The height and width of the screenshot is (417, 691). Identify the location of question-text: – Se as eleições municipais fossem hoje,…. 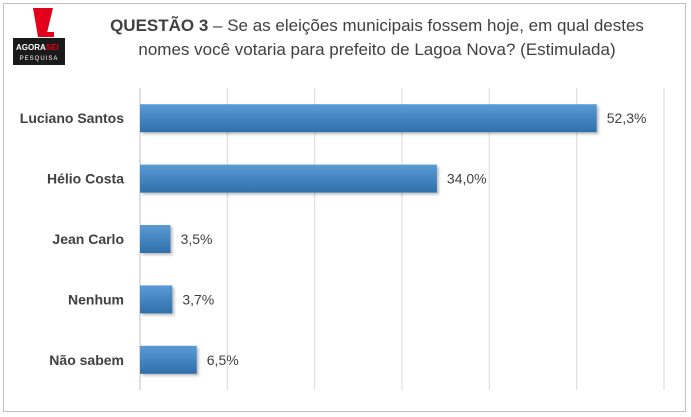
(426, 25).